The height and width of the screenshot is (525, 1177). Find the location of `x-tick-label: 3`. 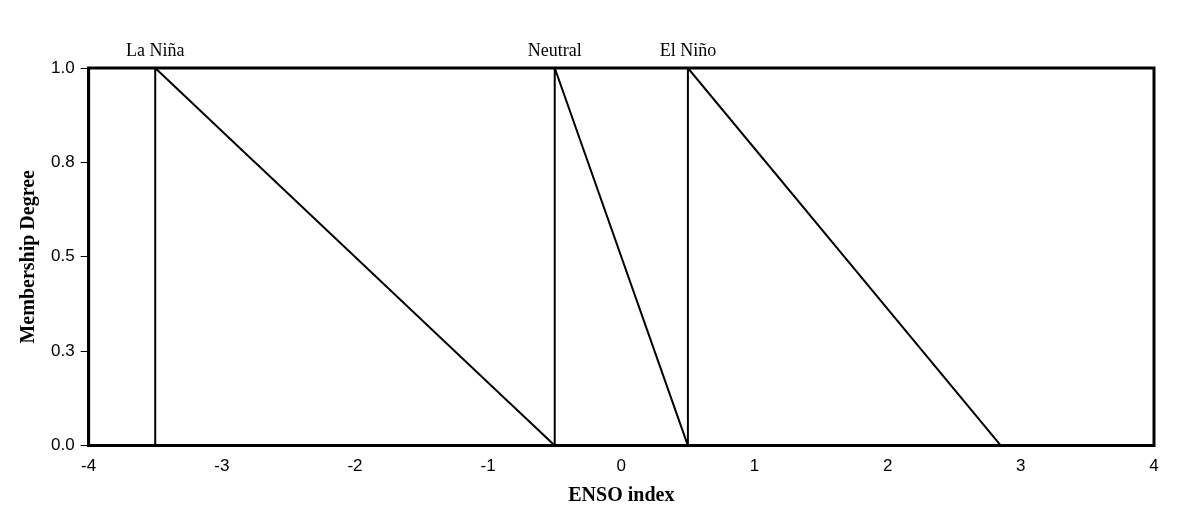

x-tick-label: 3 is located at coordinates (1021, 466).